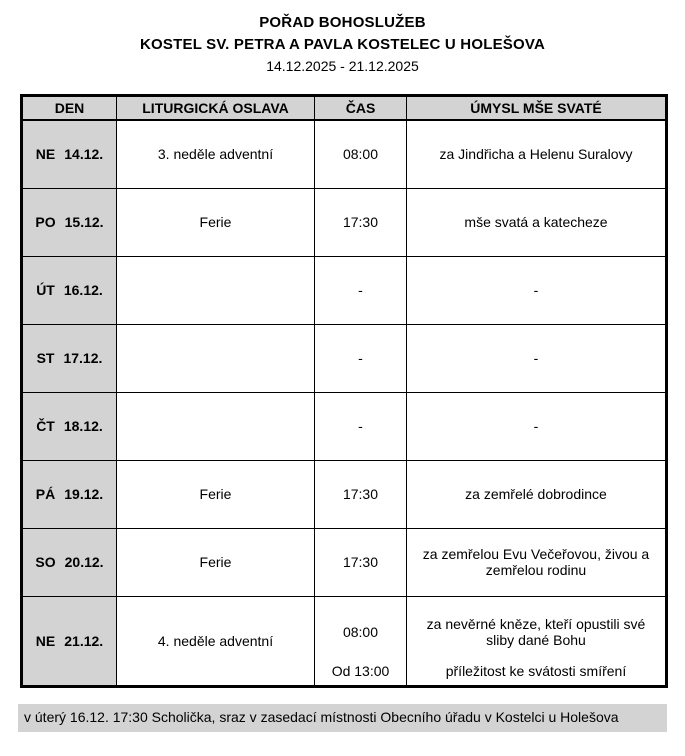 The image size is (685, 756). What do you see at coordinates (215, 154) in the screenshot?
I see `celebration-cell: 3. neděle adventní` at bounding box center [215, 154].